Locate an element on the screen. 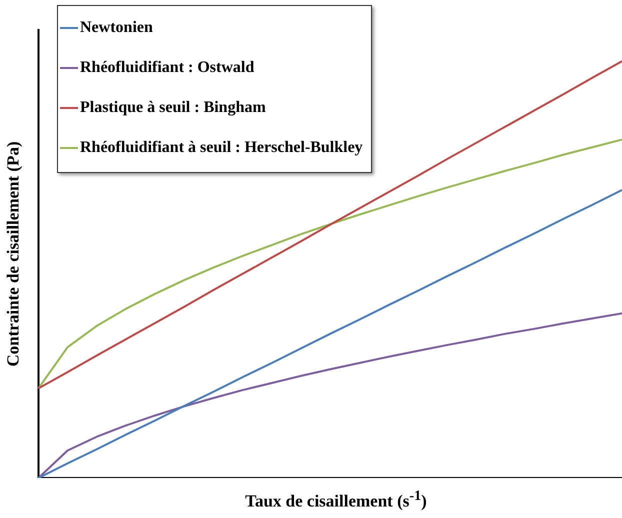 The image size is (622, 518). legend-label: Rhéofluidifiant à seuil : Herschel-Bulkley is located at coordinates (221, 148).